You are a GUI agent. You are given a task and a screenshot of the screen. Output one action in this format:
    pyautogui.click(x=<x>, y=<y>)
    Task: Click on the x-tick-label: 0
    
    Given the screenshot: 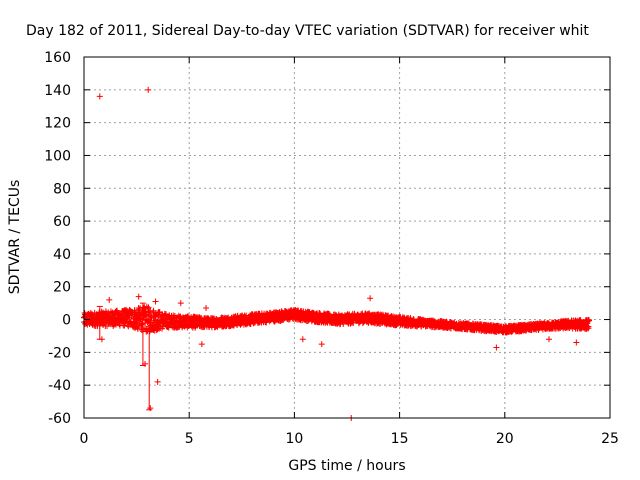 What is the action you would take?
    pyautogui.click(x=84, y=439)
    